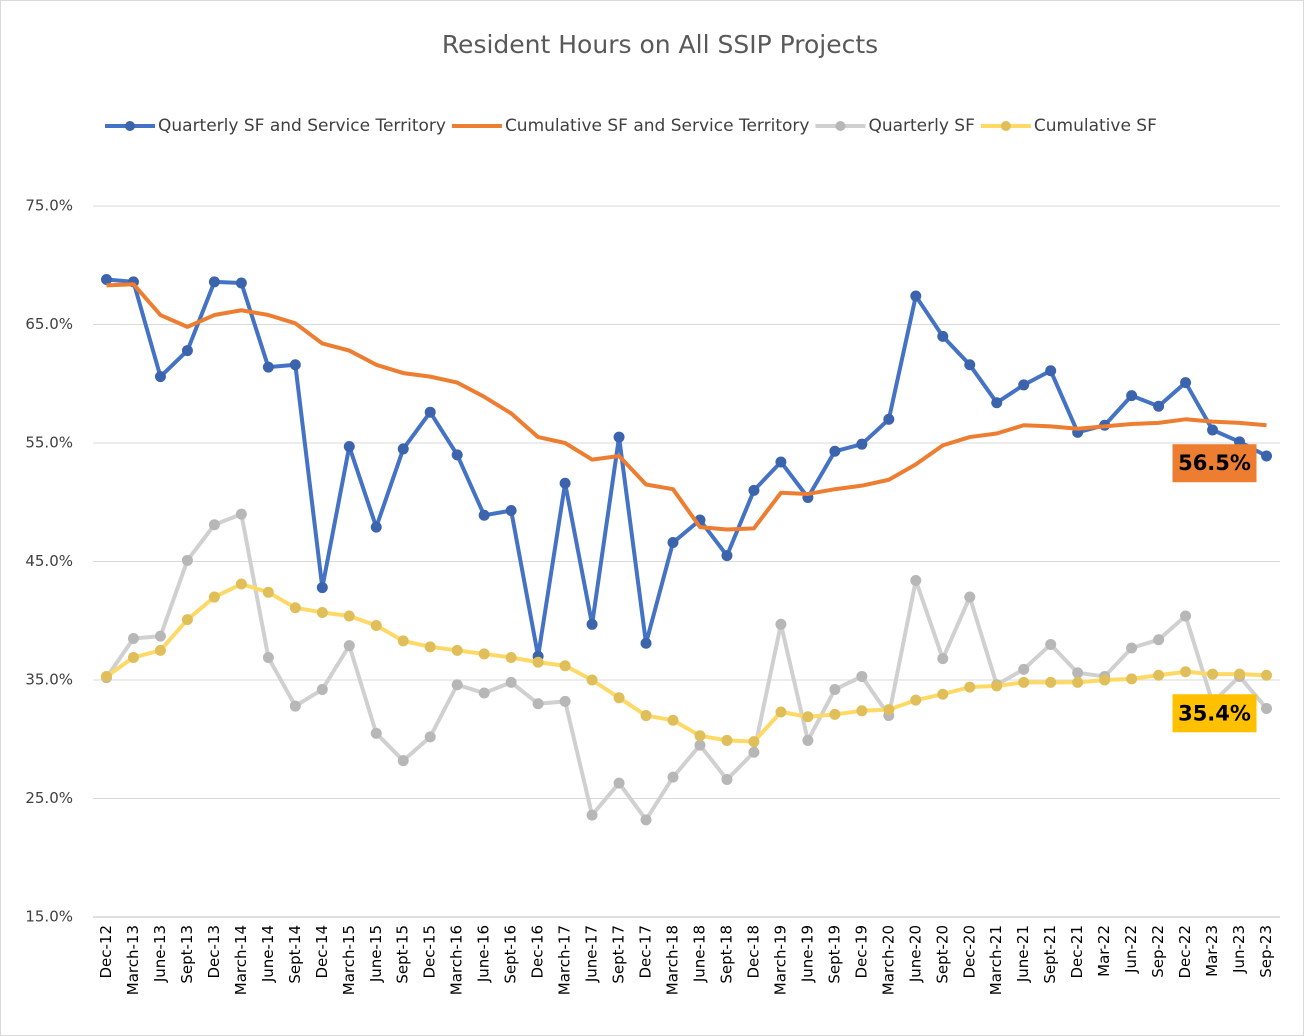  I want to click on x-tick-label: Sept-15, so click(403, 954).